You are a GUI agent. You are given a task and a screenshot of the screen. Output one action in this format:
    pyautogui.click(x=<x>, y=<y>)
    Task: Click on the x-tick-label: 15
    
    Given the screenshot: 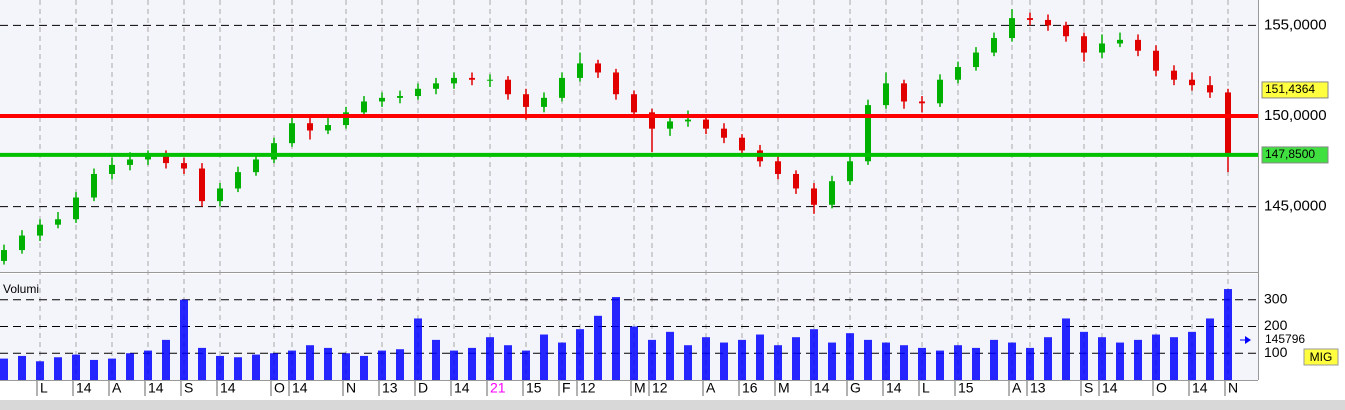 What is the action you would take?
    pyautogui.click(x=966, y=388)
    